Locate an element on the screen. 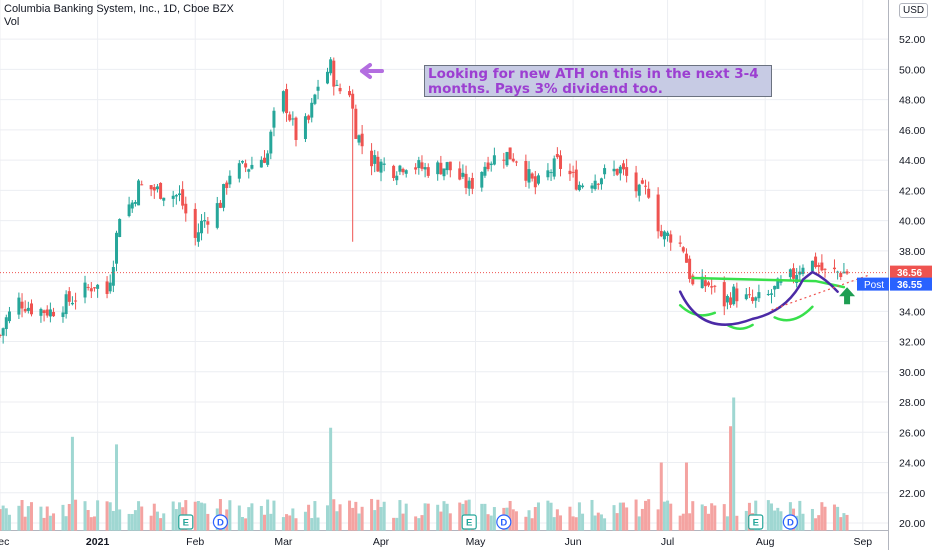  y-tick-label: 22.00 is located at coordinates (912, 494).